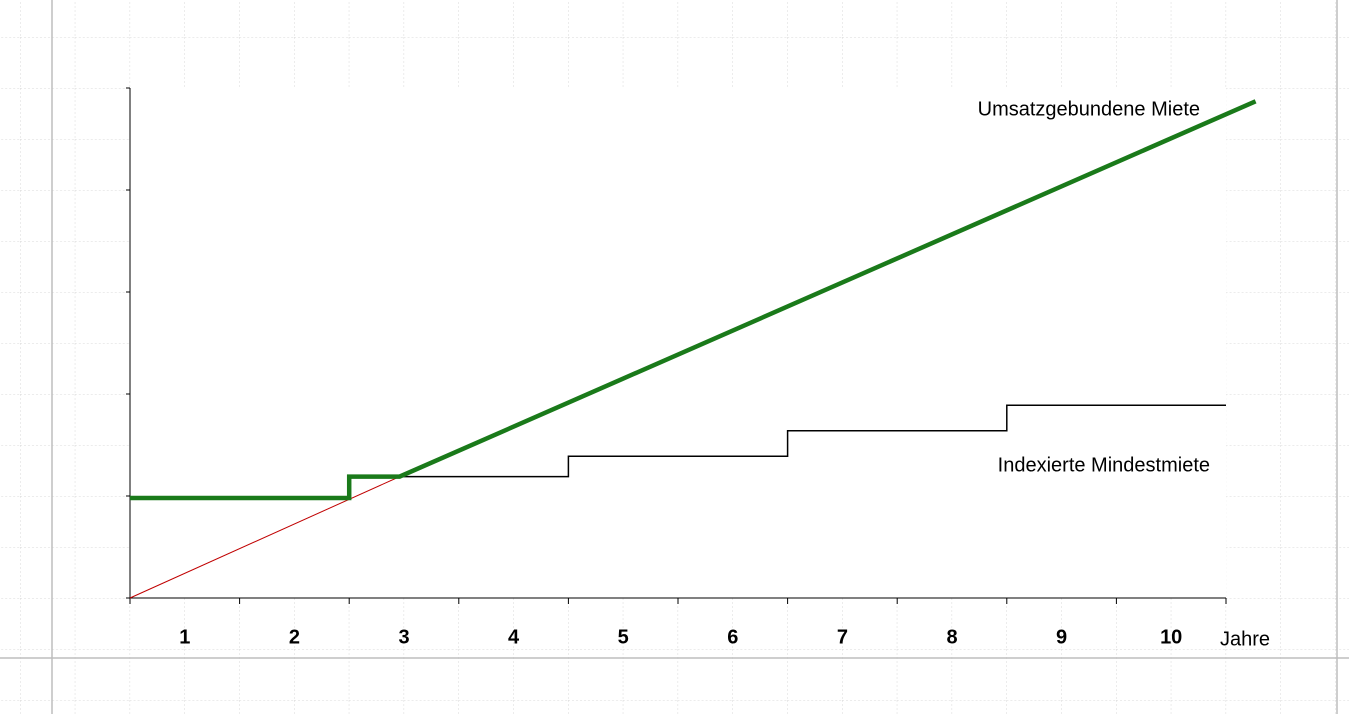  Describe the element at coordinates (403, 637) in the screenshot. I see `x-tick-label: 3` at that location.